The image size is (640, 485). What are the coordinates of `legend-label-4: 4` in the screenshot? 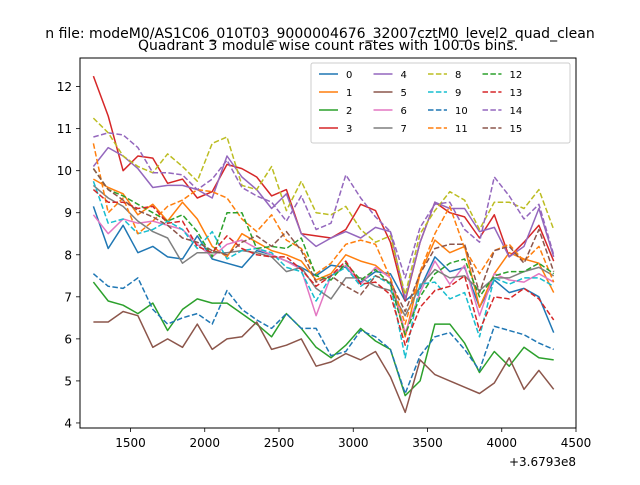 It's located at (404, 75).